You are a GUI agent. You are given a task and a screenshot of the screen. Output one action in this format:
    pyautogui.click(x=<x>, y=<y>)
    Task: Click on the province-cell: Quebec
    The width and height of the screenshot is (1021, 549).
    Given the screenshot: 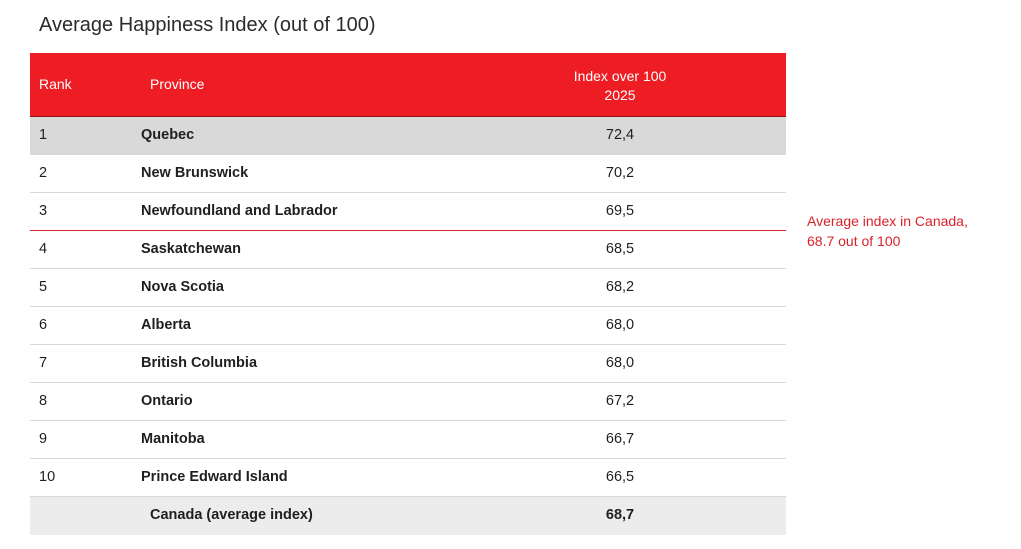 What is the action you would take?
    pyautogui.click(x=168, y=135)
    